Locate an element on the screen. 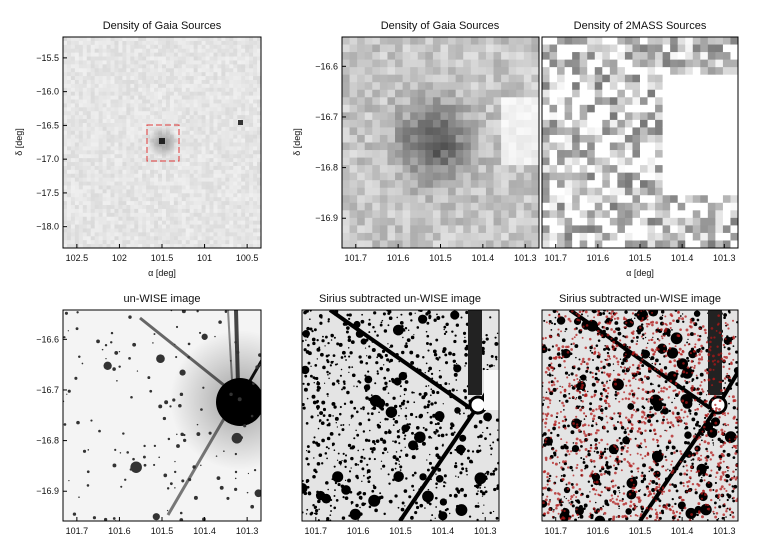  bright-source-spot is located at coordinates (240, 122).